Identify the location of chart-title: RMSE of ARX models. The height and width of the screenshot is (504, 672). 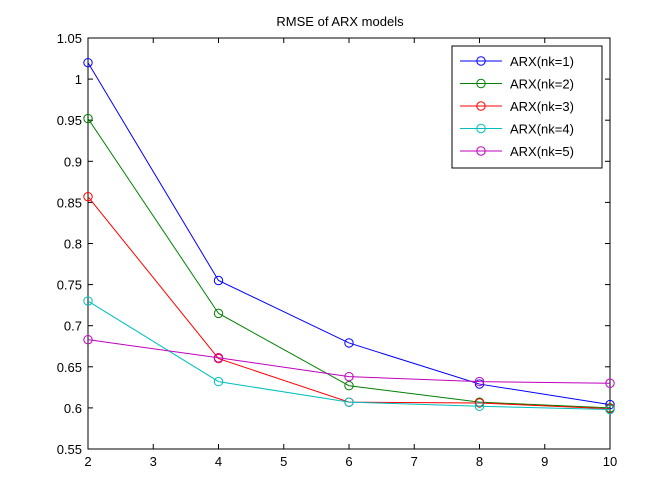
(340, 21).